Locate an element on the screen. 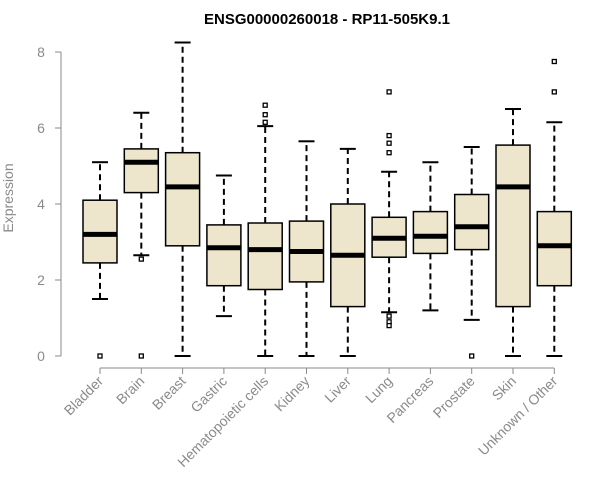  y-tick-label: 2 is located at coordinates (41, 280).